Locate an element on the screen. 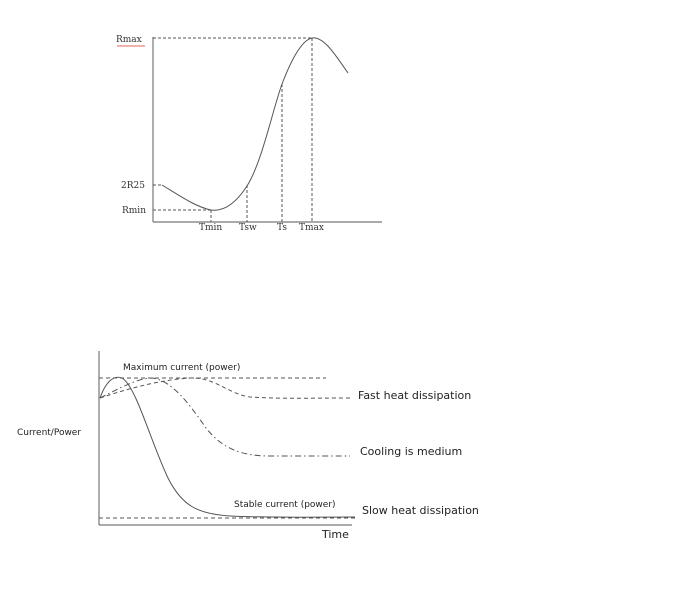  rt-tick-tmax: Tmax is located at coordinates (311, 228).